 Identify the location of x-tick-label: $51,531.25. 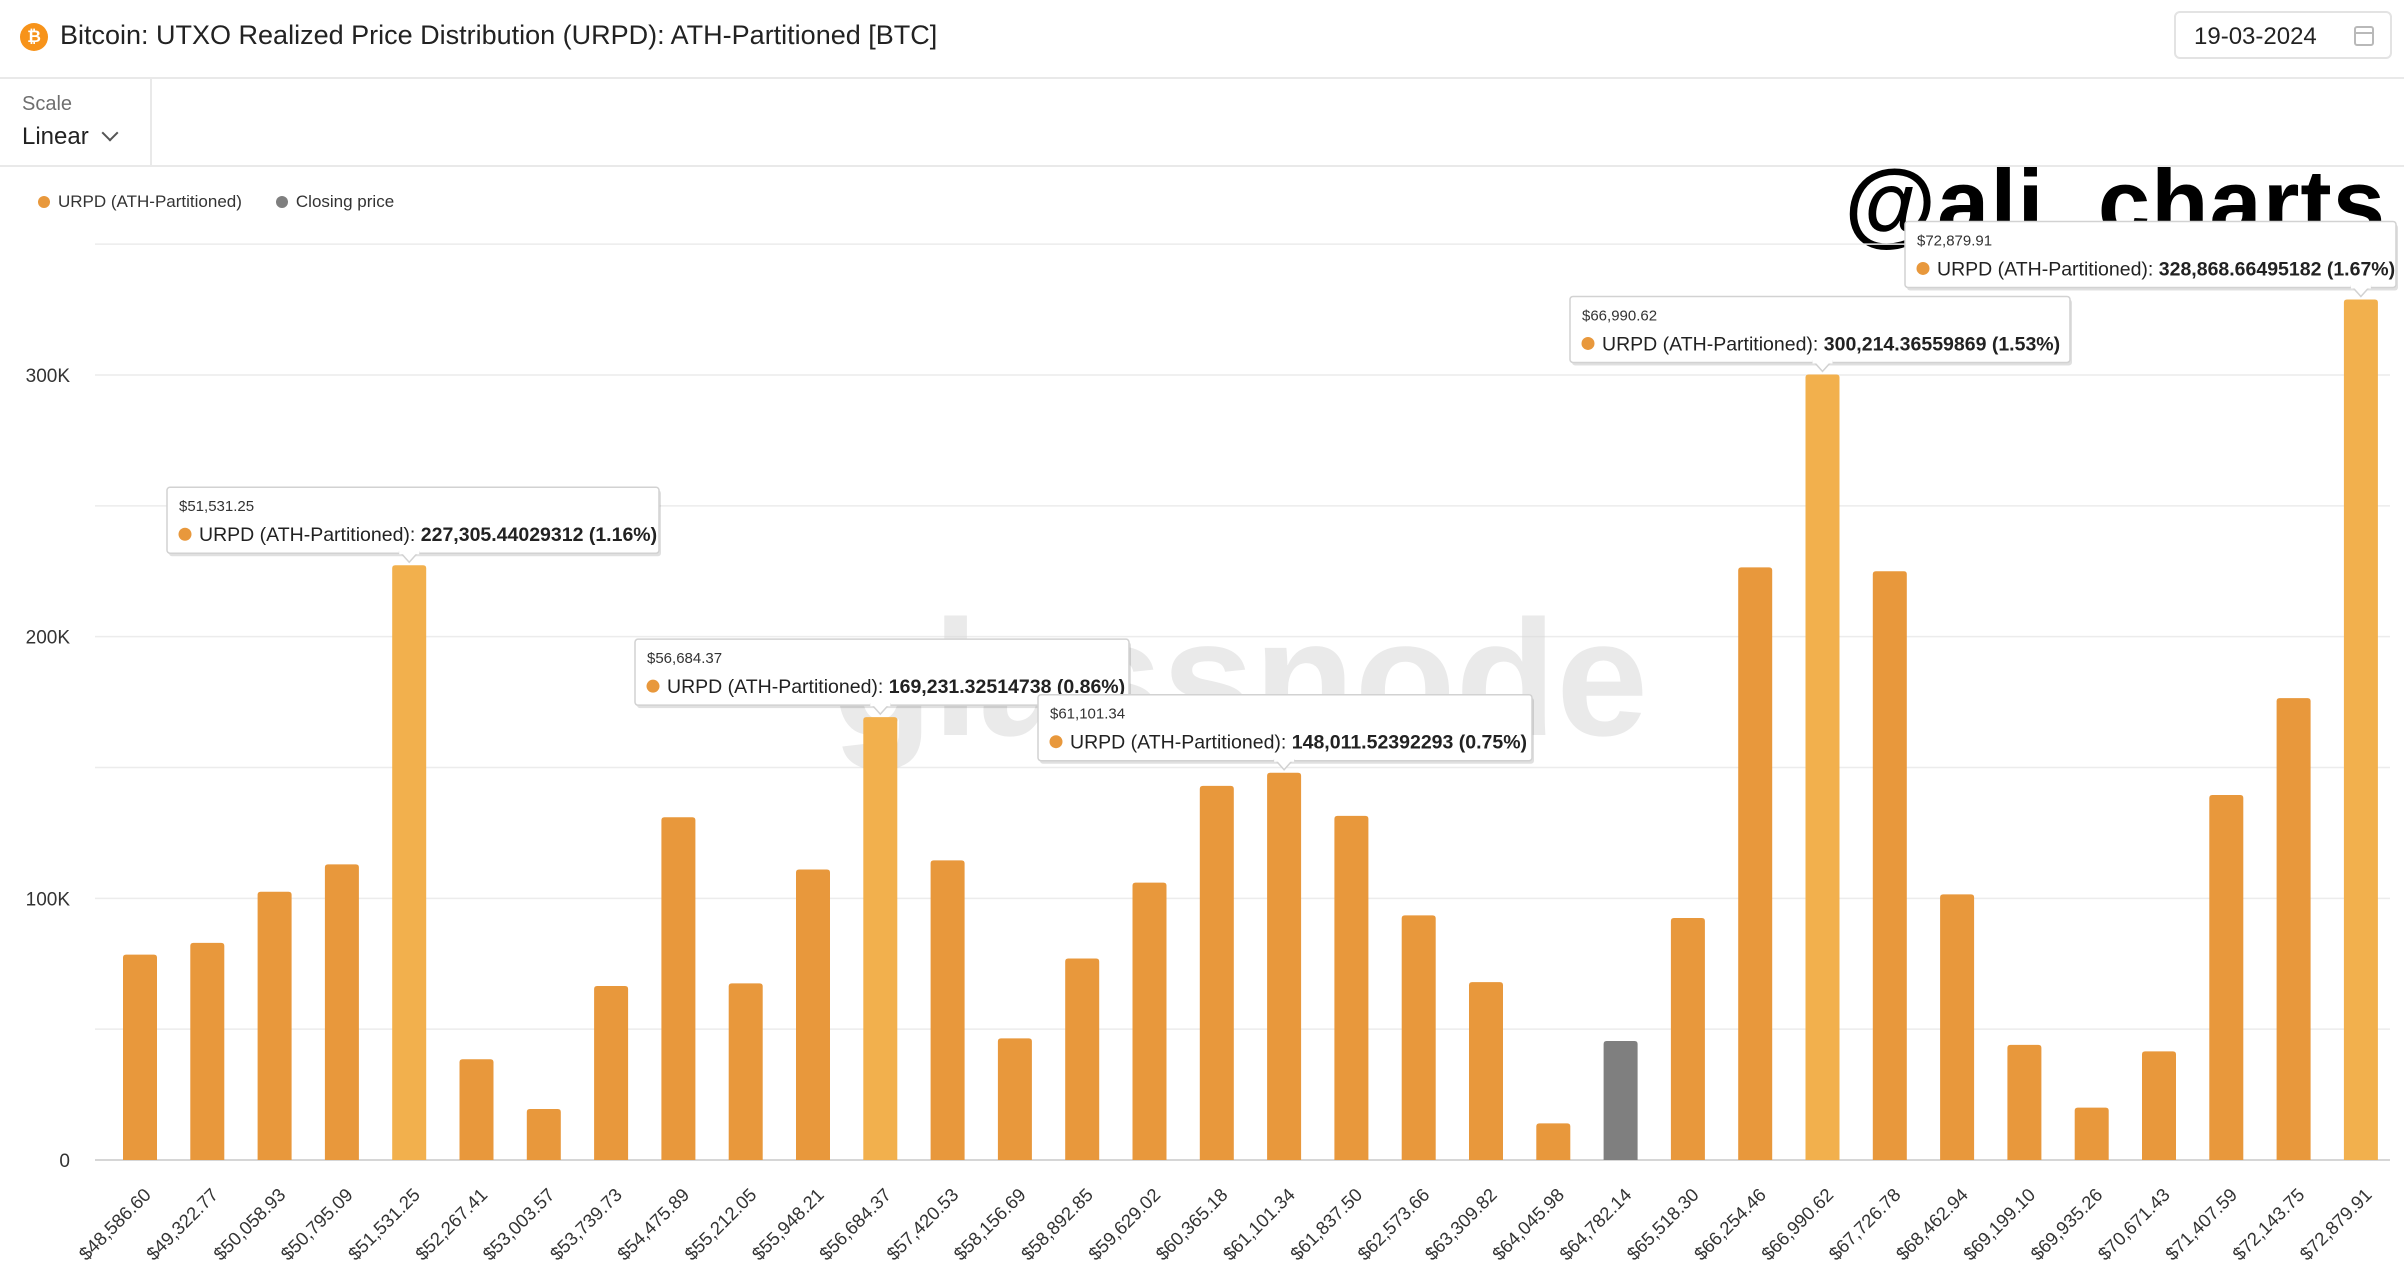
(384, 1224).